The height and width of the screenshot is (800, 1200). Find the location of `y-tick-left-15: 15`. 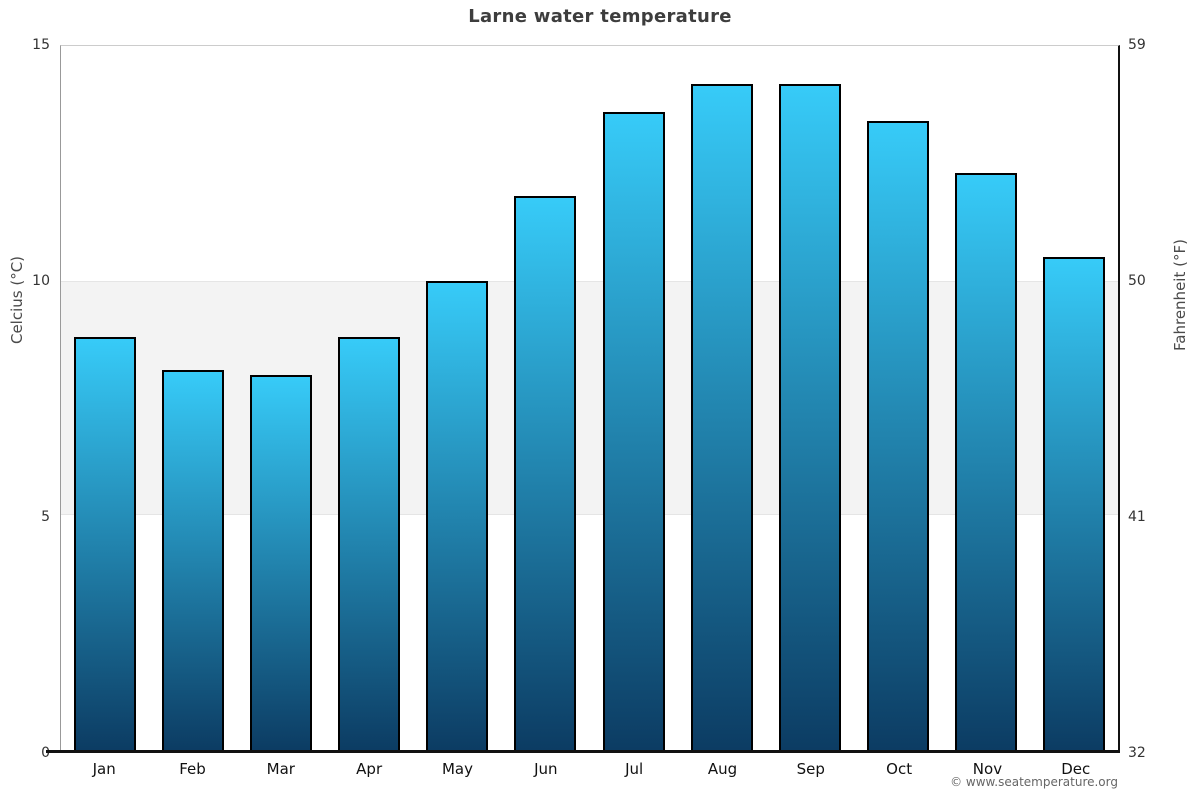

y-tick-left-15: 15 is located at coordinates (41, 45).